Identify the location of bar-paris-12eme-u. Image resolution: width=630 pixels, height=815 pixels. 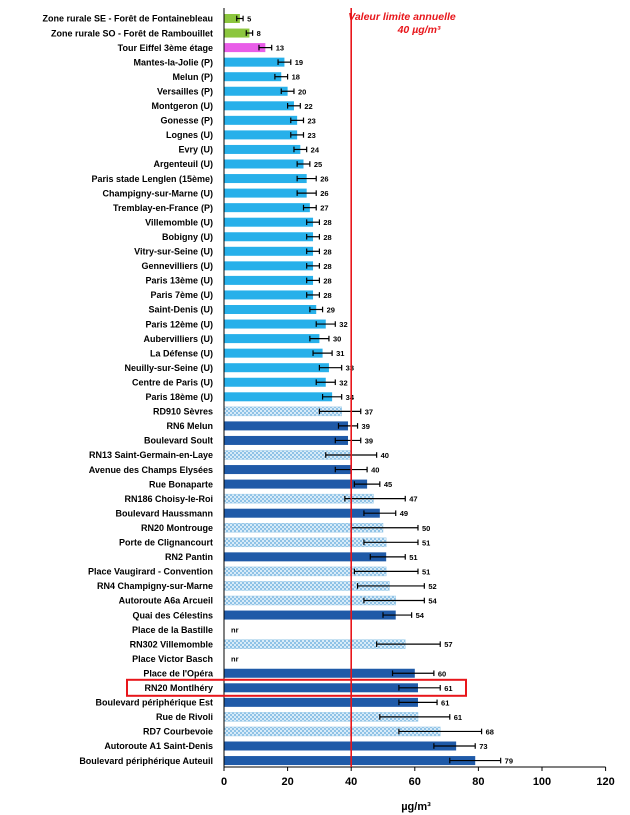
(275, 324).